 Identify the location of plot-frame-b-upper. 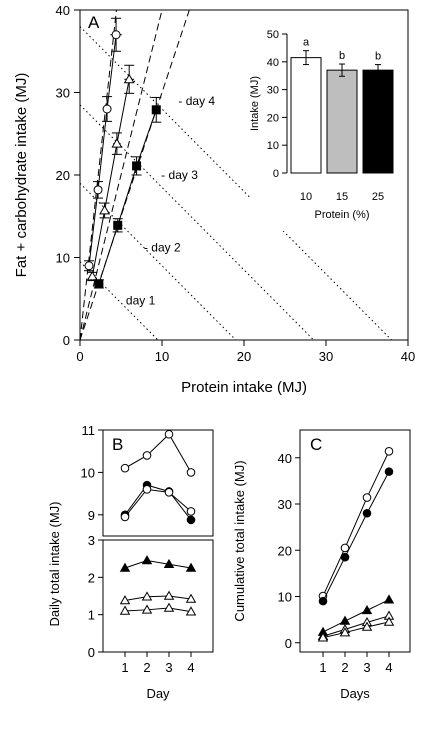
(158, 483).